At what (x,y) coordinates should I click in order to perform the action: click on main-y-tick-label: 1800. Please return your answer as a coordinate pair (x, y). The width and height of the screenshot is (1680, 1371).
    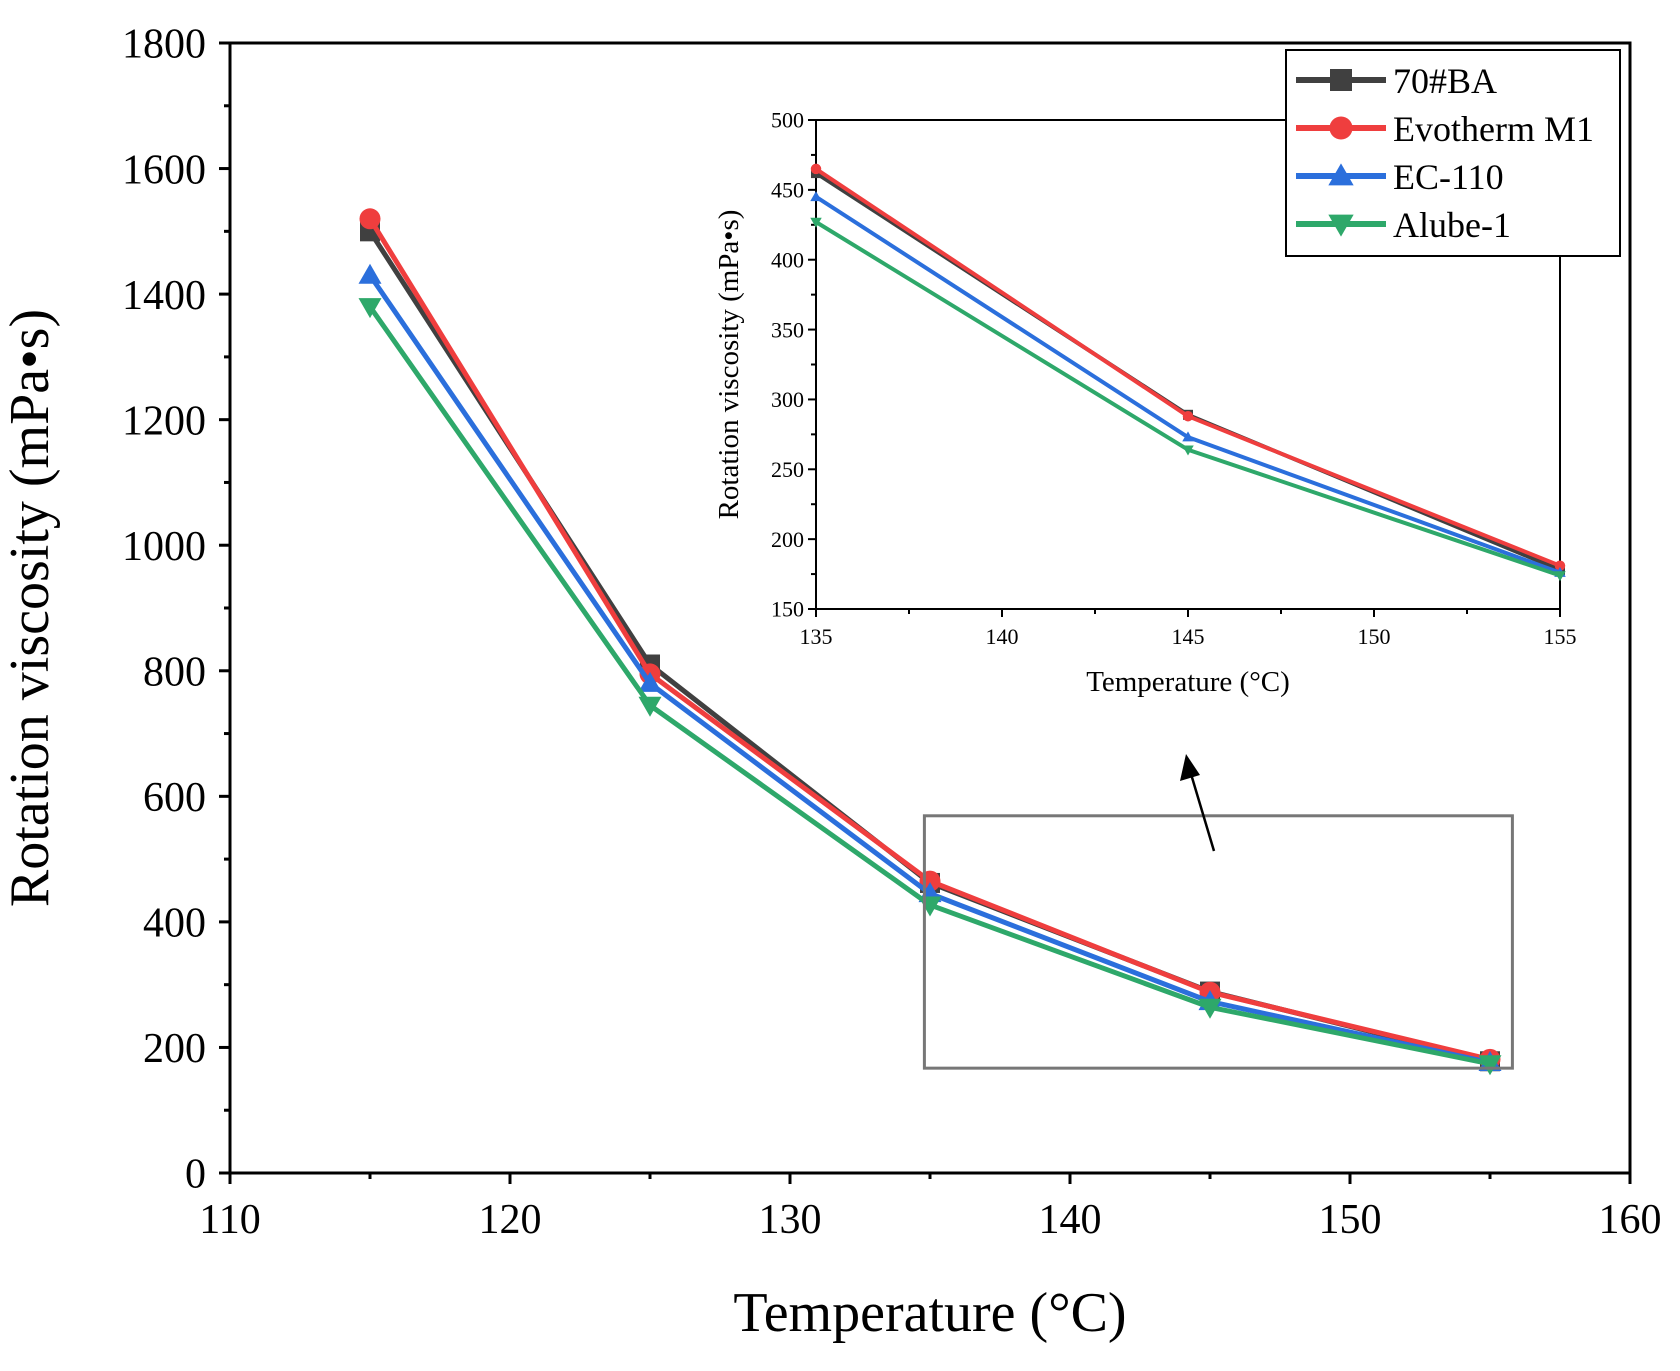
    Looking at the image, I should click on (164, 45).